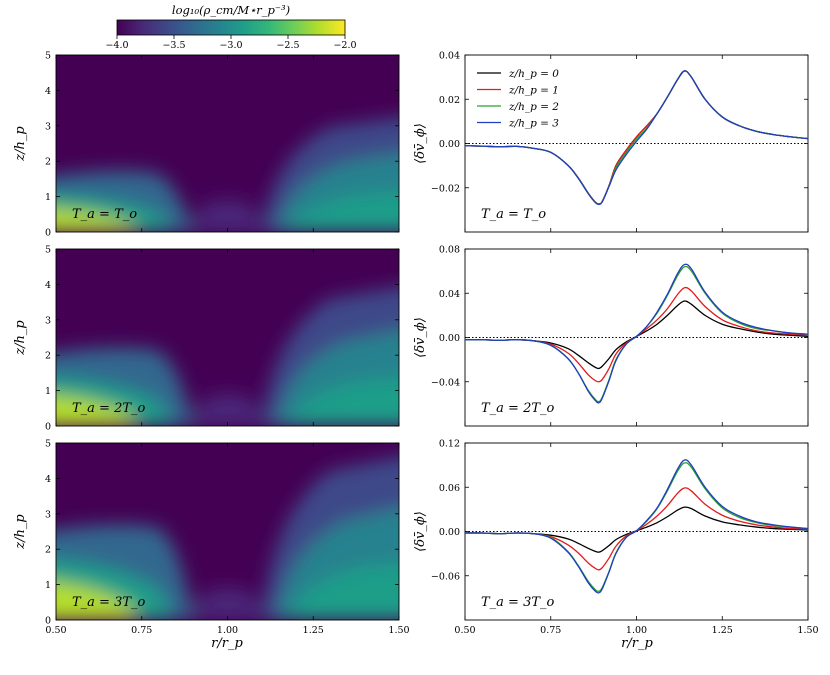  What do you see at coordinates (116, 45) in the screenshot?
I see `colorbar-tick-label: −4.0` at bounding box center [116, 45].